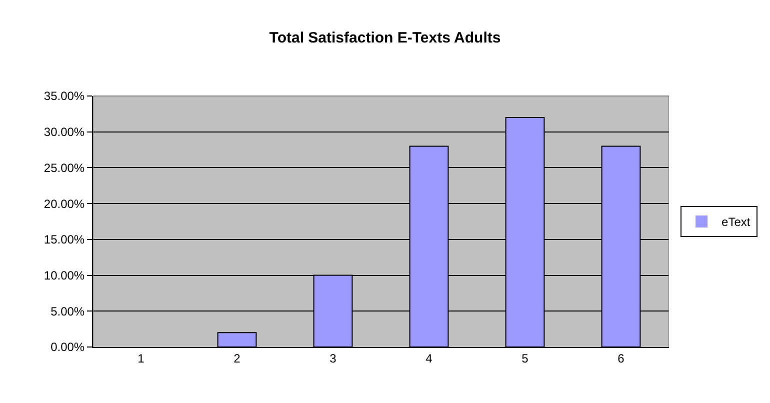 Image resolution: width=770 pixels, height=403 pixels. What do you see at coordinates (525, 358) in the screenshot?
I see `x-tick-label: 5` at bounding box center [525, 358].